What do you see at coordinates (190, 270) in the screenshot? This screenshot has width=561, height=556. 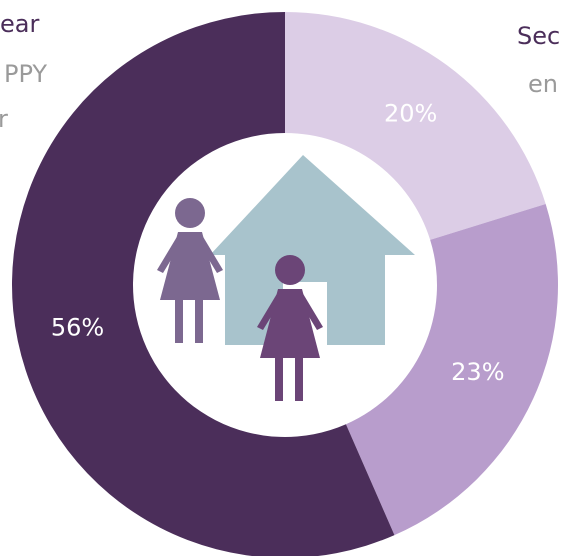 I see `figure-left` at bounding box center [190, 270].